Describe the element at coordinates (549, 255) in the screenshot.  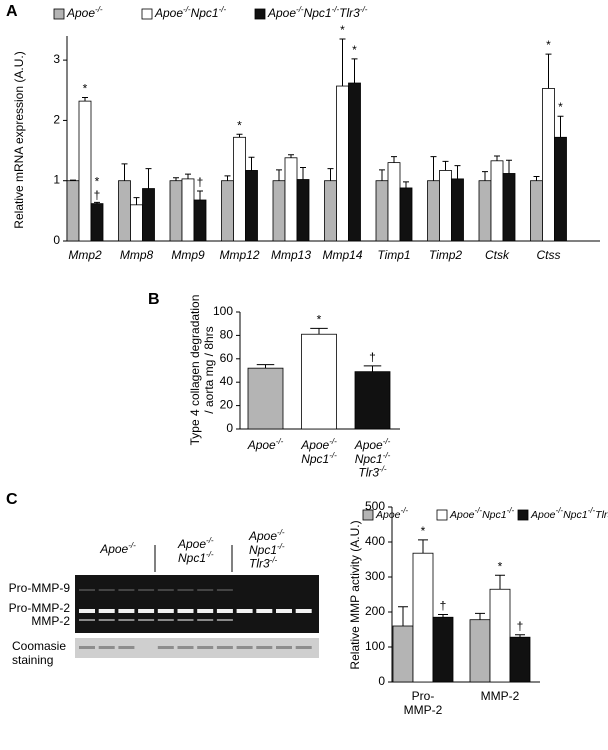
I see `x-tick-label: Ctss` at that location.